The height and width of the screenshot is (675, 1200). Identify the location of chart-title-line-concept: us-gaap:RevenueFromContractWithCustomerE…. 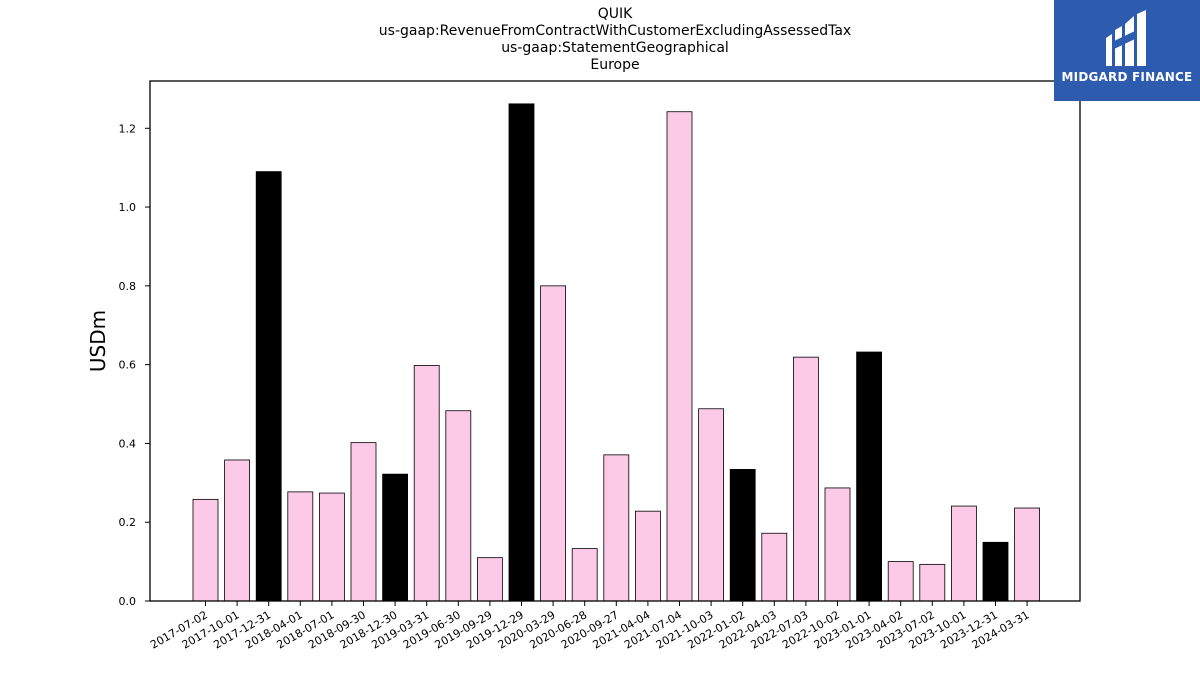
(615, 31).